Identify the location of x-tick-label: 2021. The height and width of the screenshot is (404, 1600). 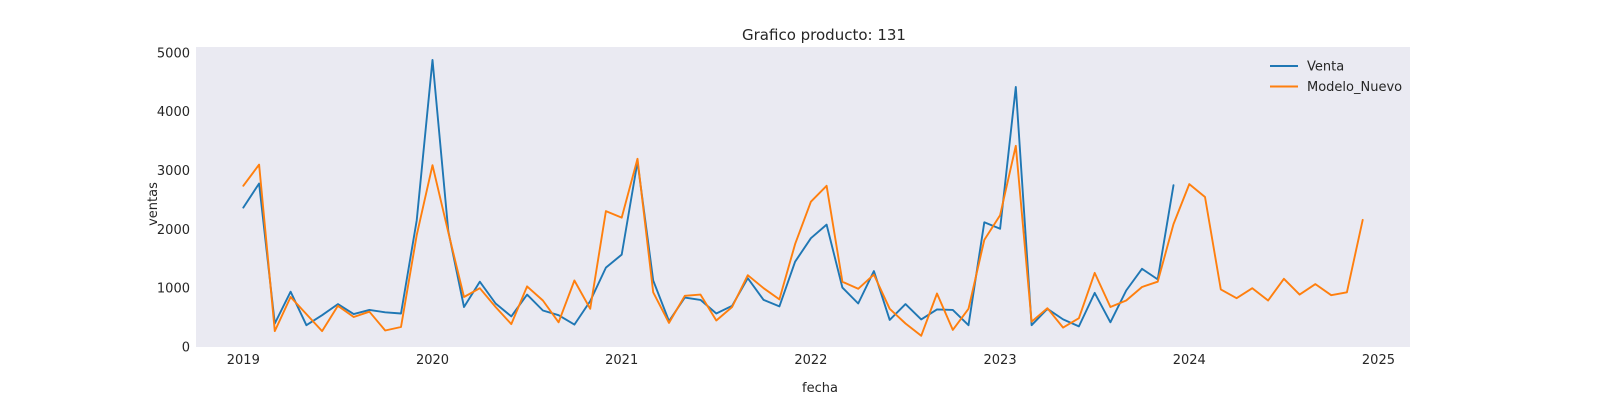
(621, 360).